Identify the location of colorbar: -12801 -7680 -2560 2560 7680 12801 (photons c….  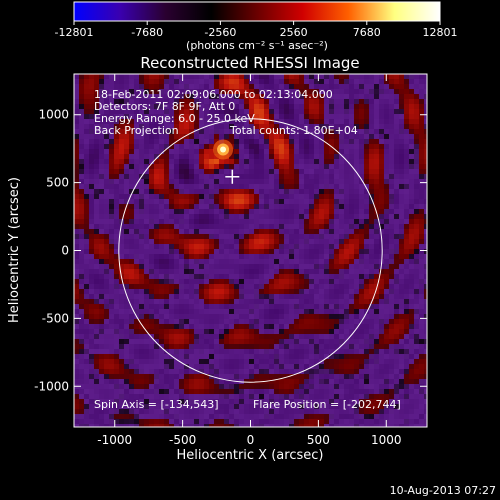
(256, 26).